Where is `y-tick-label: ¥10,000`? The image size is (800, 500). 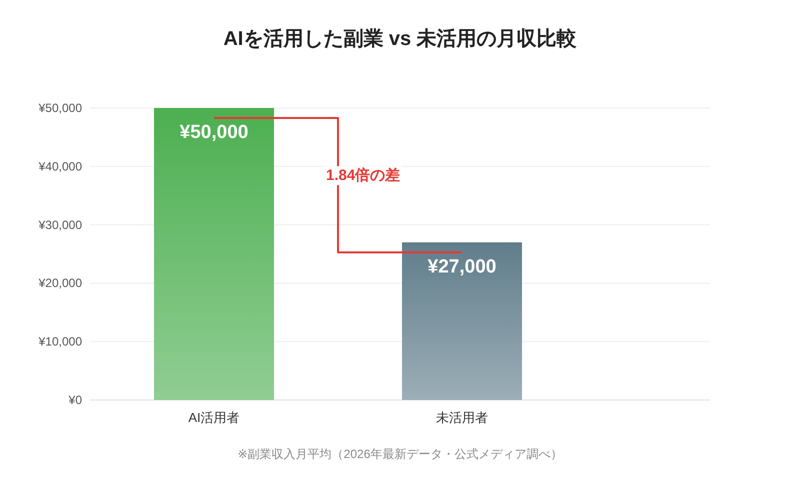 y-tick-label: ¥10,000 is located at coordinates (60, 341).